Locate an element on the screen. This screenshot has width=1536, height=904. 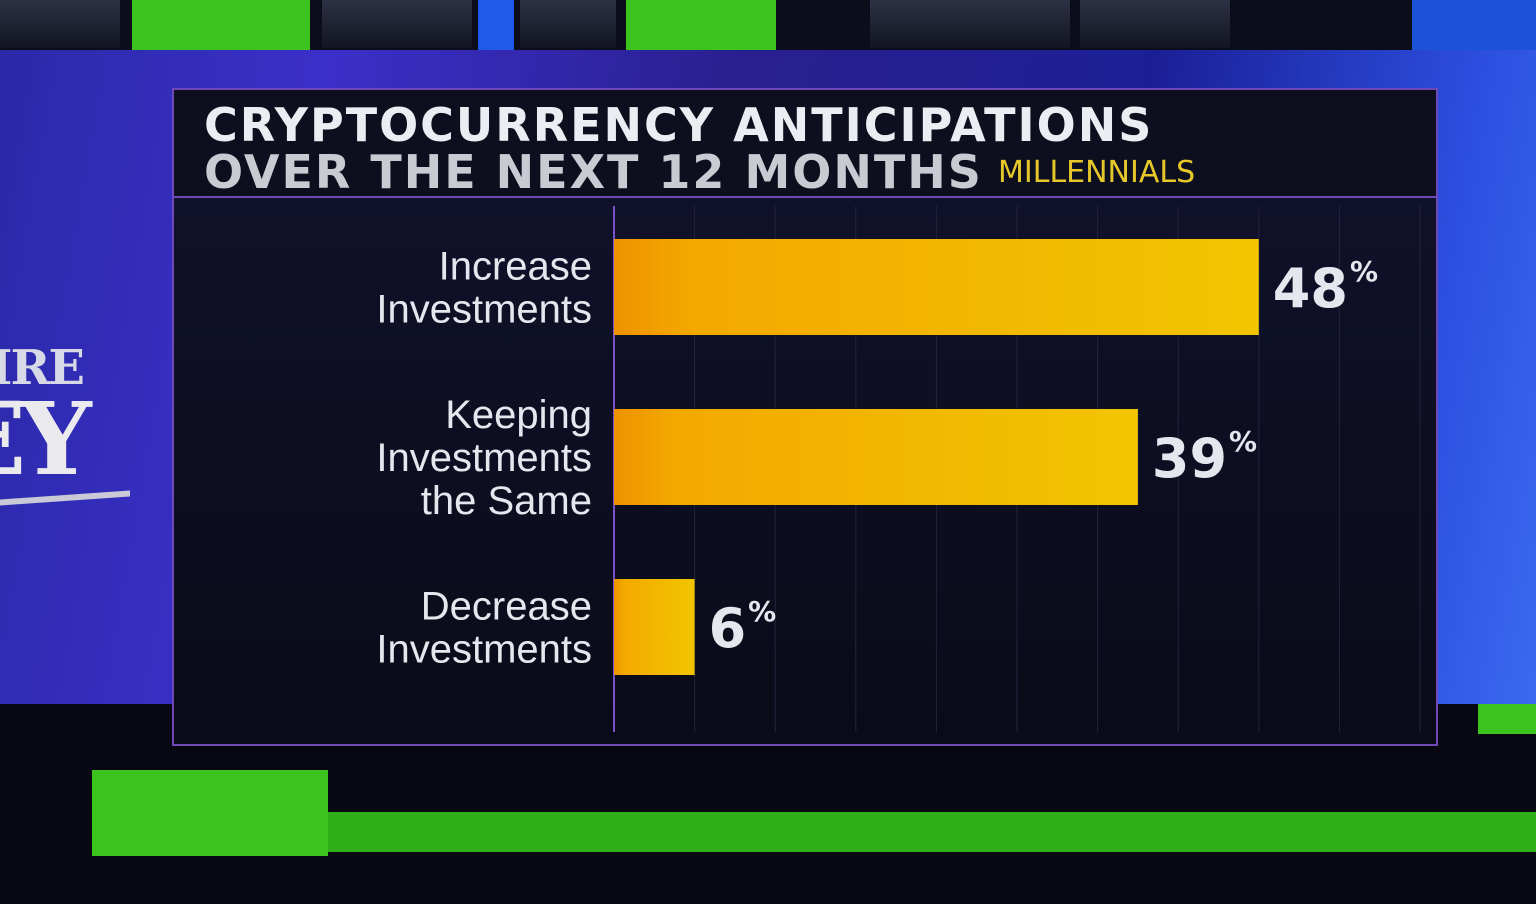
studio-green-strip is located at coordinates (932, 832).